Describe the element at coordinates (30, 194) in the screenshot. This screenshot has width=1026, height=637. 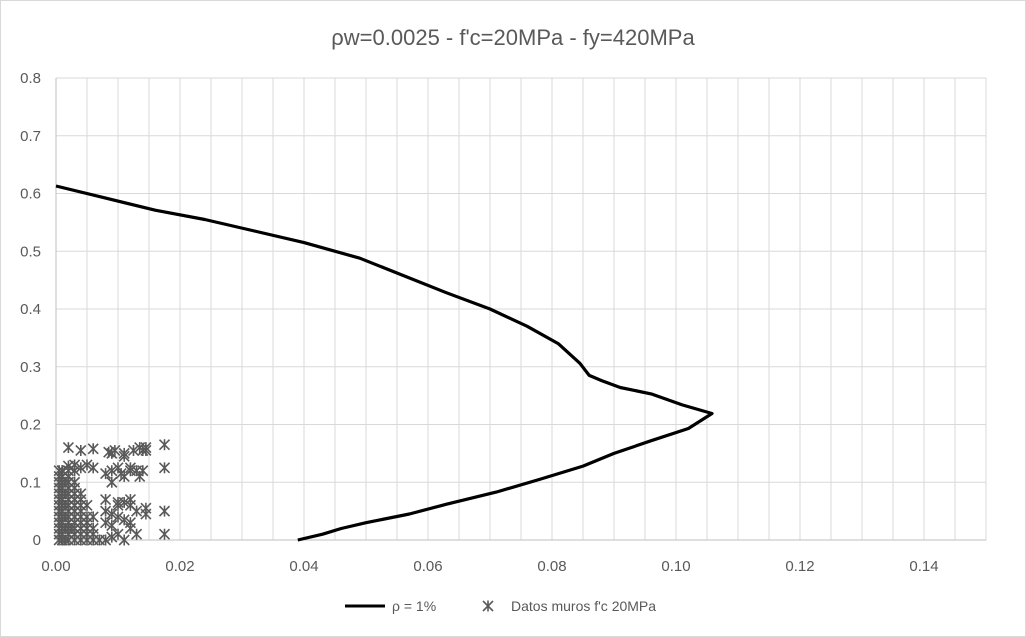
I see `y-tick-label: 0.6` at that location.